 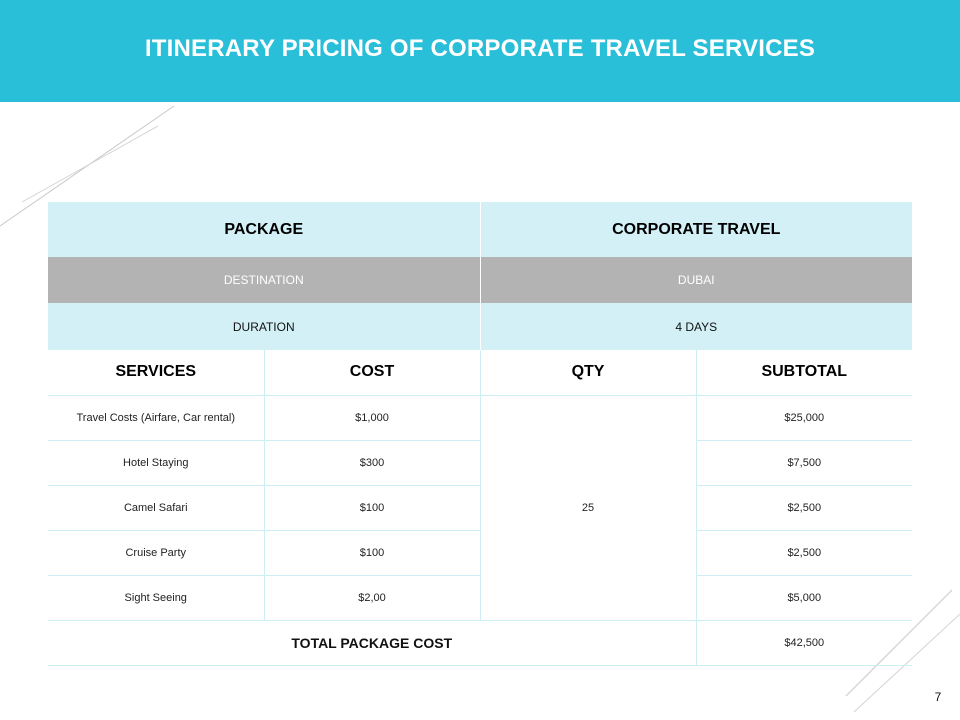 What do you see at coordinates (372, 418) in the screenshot?
I see `service-cost: $1,000` at bounding box center [372, 418].